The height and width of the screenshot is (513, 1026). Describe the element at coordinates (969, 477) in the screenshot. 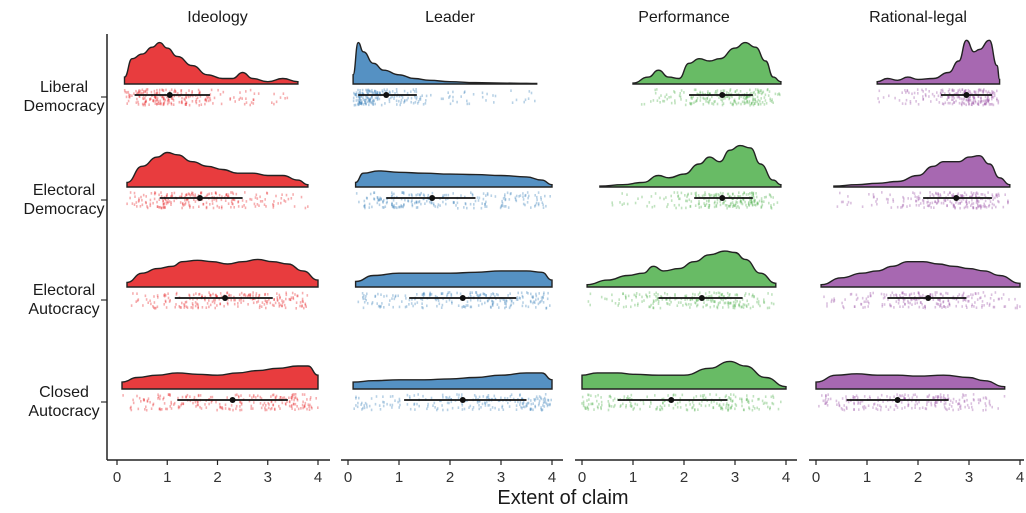

I see `x-tick-label: 3` at that location.